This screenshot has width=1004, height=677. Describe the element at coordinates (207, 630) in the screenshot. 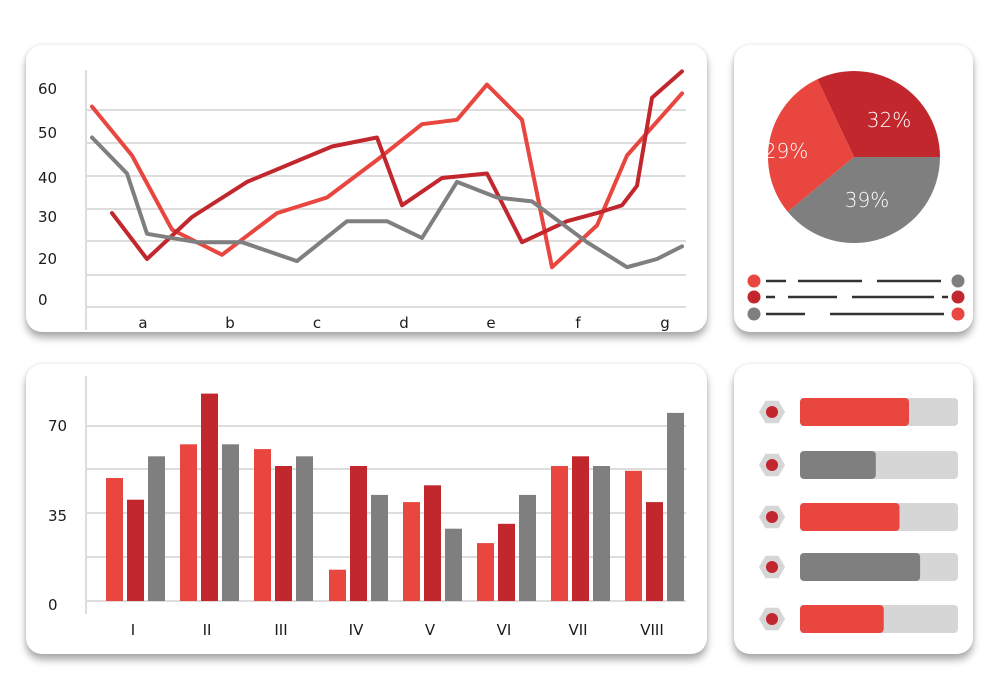

I see `x-tick-label: II` at that location.